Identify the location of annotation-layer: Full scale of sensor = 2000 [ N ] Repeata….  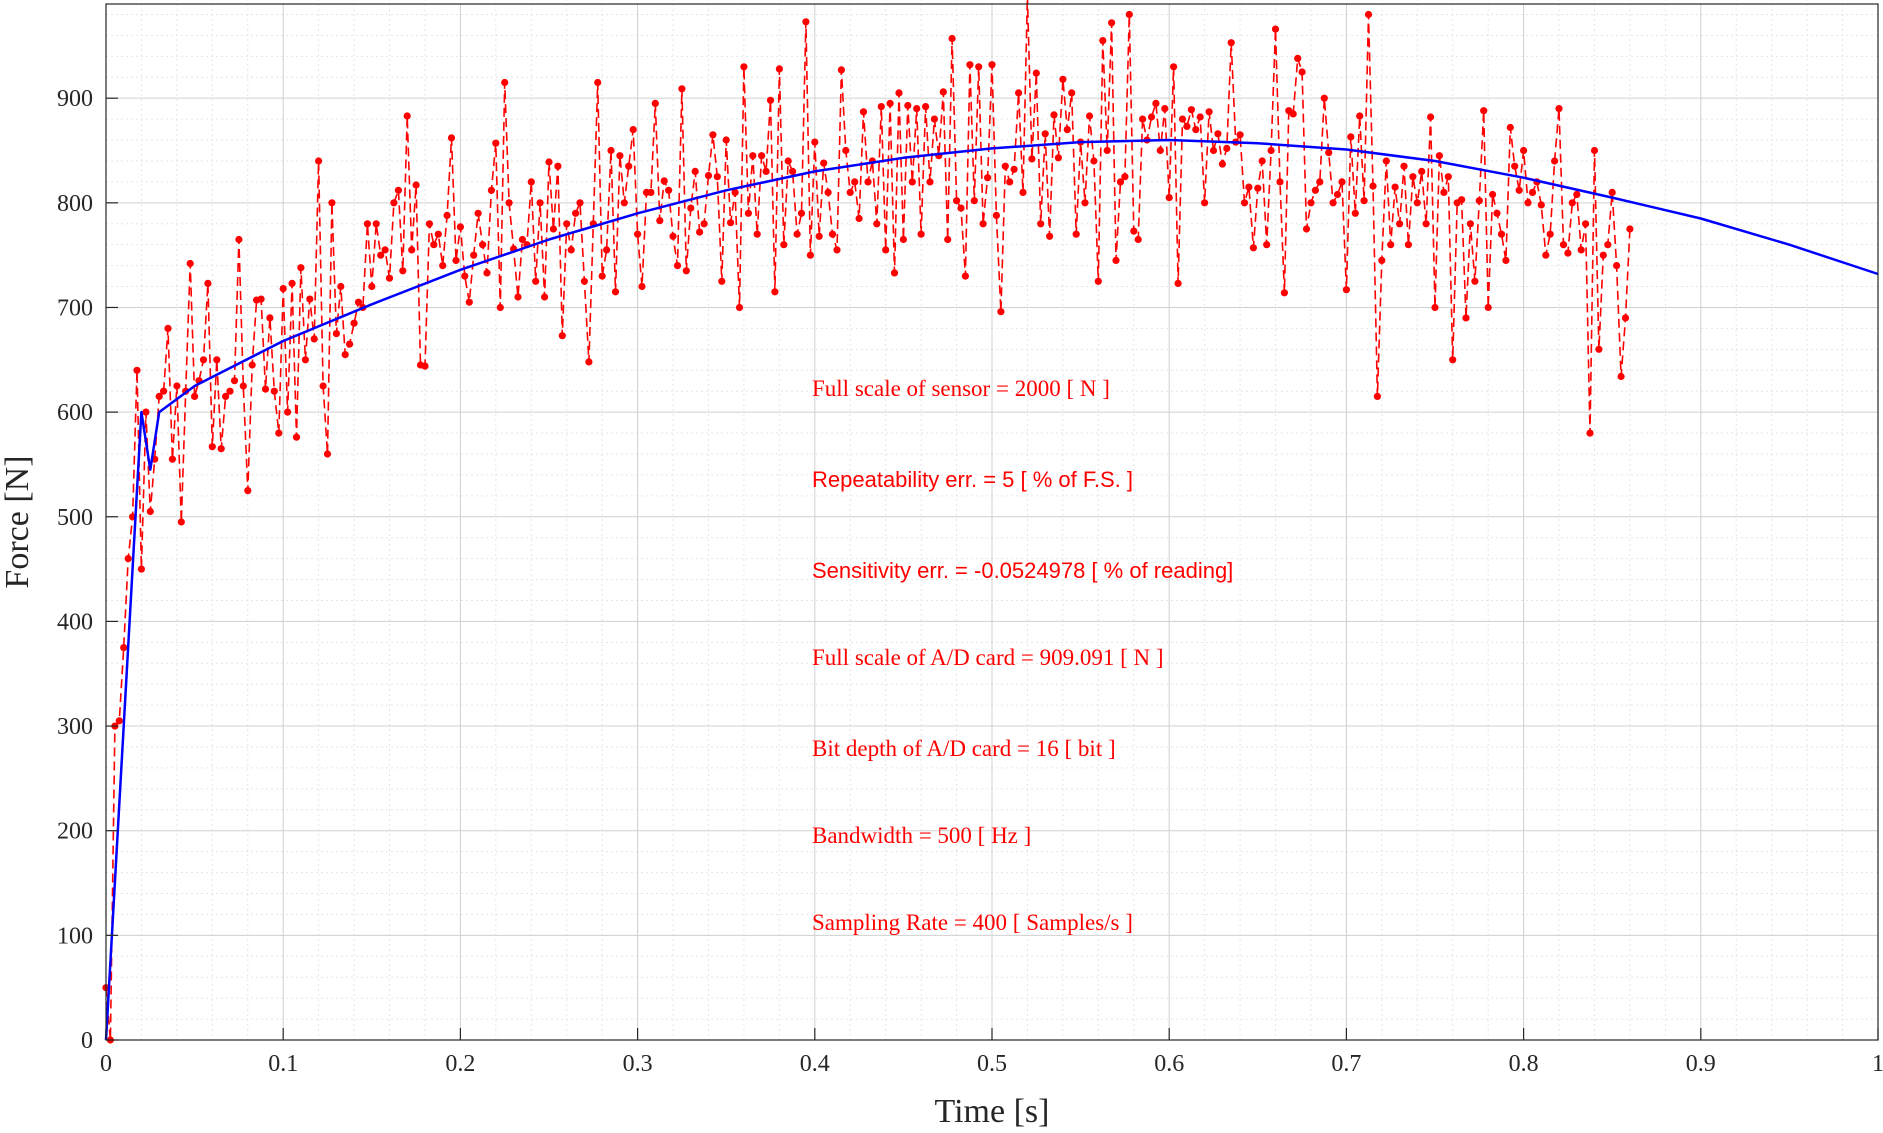
(1022, 655).